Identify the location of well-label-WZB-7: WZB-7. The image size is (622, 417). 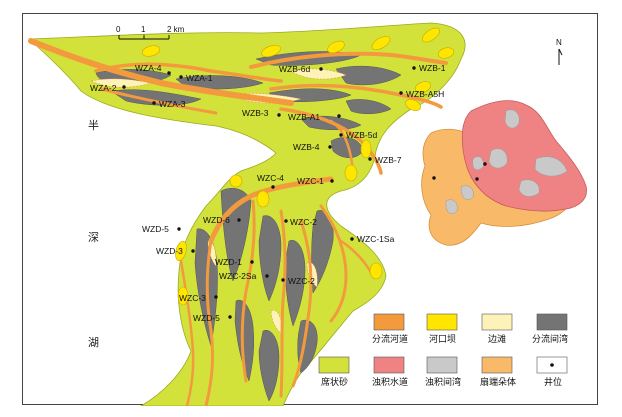
(388, 160).